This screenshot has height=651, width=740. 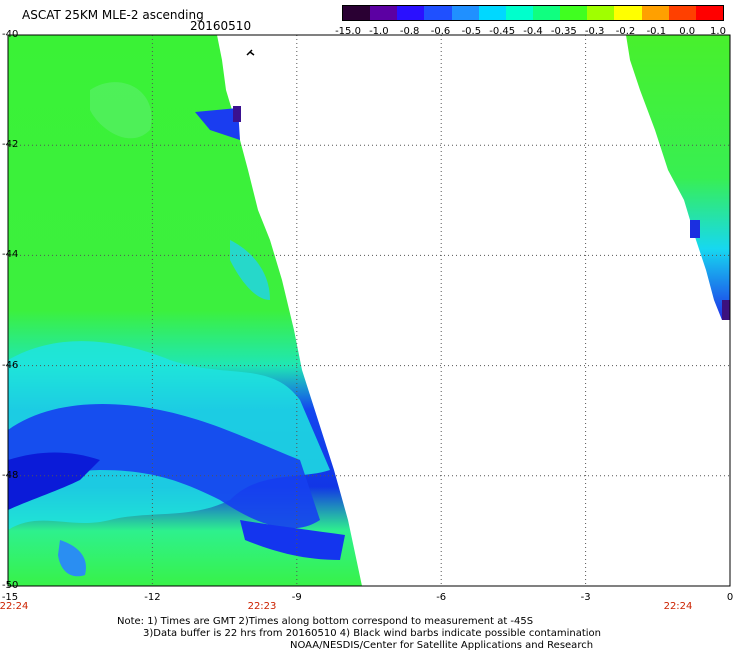 What do you see at coordinates (217, 124) in the screenshot?
I see `blue-spot-north` at bounding box center [217, 124].